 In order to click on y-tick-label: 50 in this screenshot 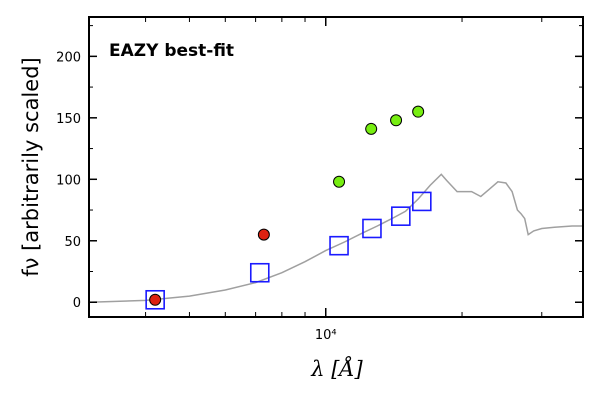, I will do `click(72, 242)`.